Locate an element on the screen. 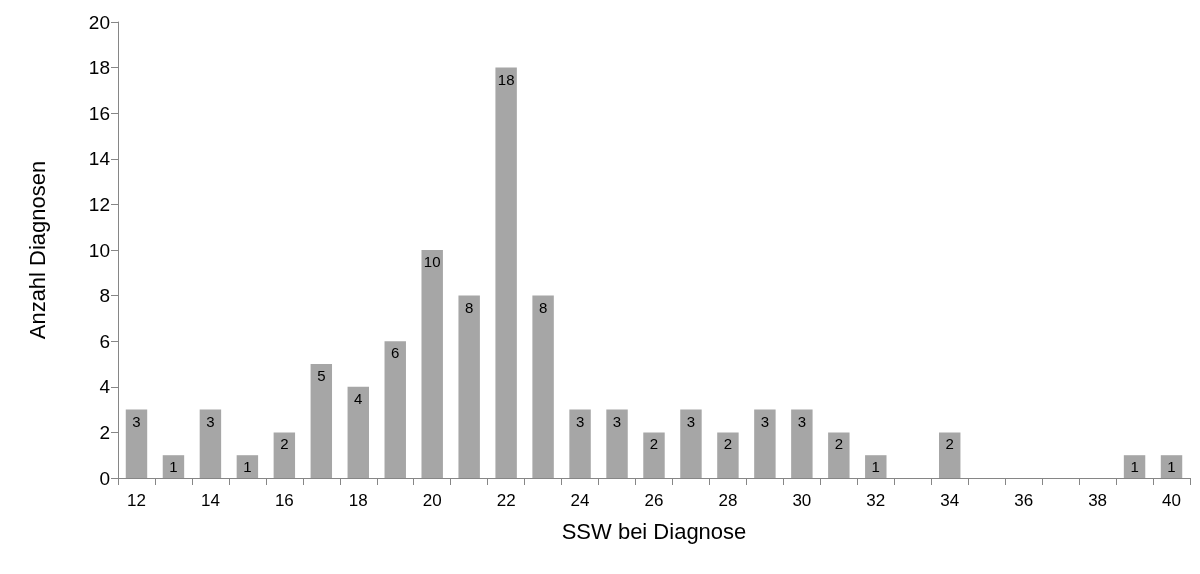  y-tick-label: 10 is located at coordinates (99, 250).